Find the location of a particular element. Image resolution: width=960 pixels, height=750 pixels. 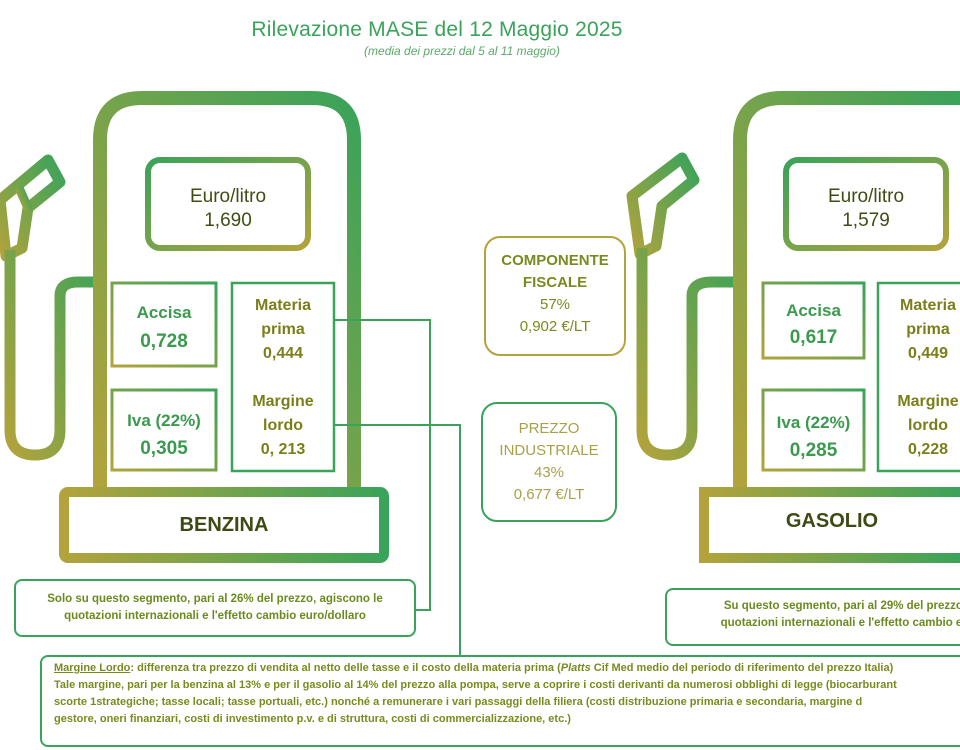

gasolio-margine-cell: Margine lordo 0,228 is located at coordinates (920, 426).